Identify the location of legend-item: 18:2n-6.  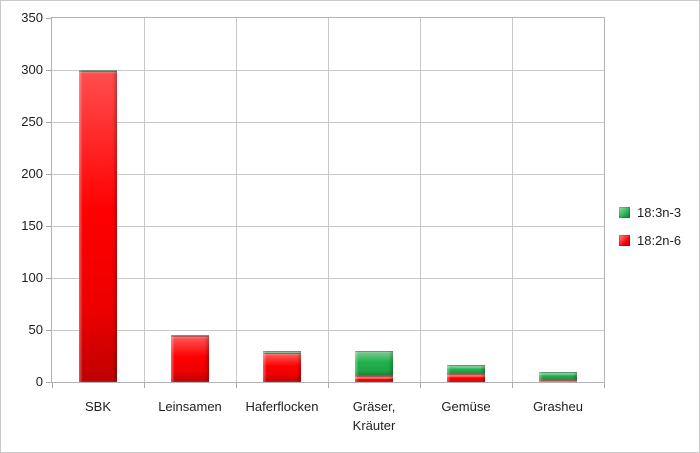
(650, 240).